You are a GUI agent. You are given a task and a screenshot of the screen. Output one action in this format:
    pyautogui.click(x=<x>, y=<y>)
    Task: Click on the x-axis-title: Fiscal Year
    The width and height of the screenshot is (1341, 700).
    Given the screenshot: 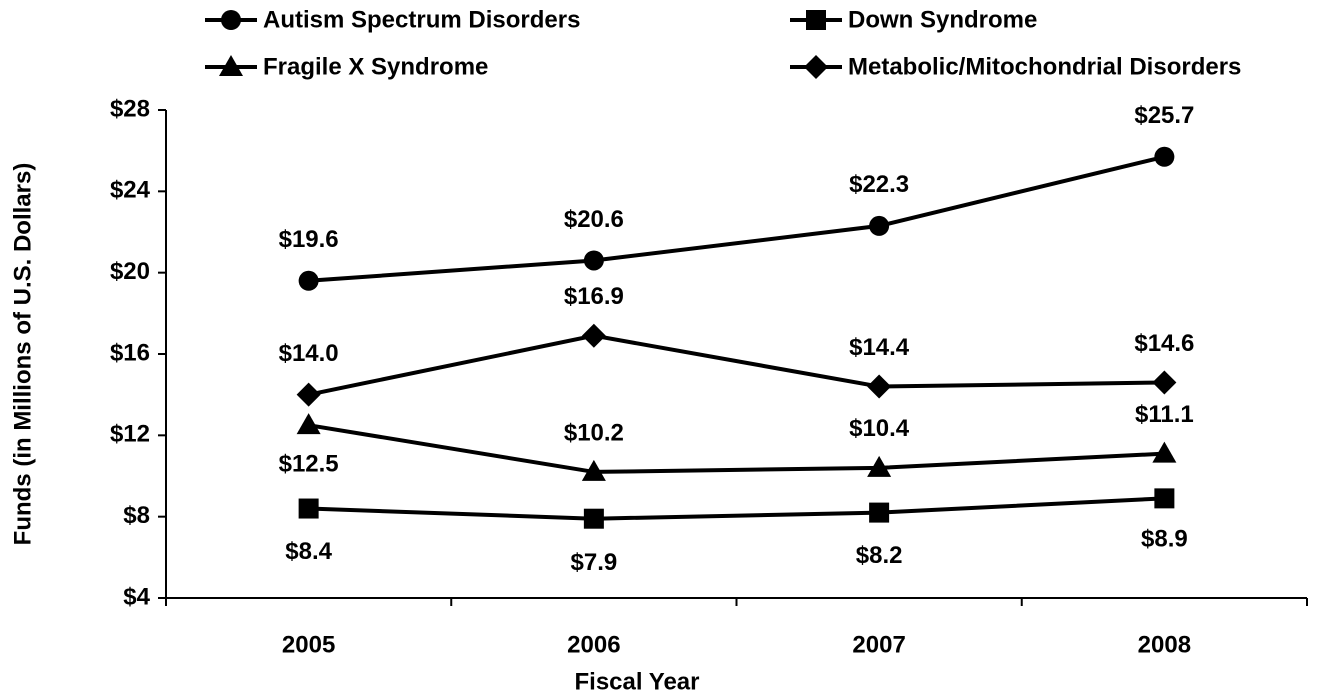 What is the action you would take?
    pyautogui.click(x=637, y=681)
    